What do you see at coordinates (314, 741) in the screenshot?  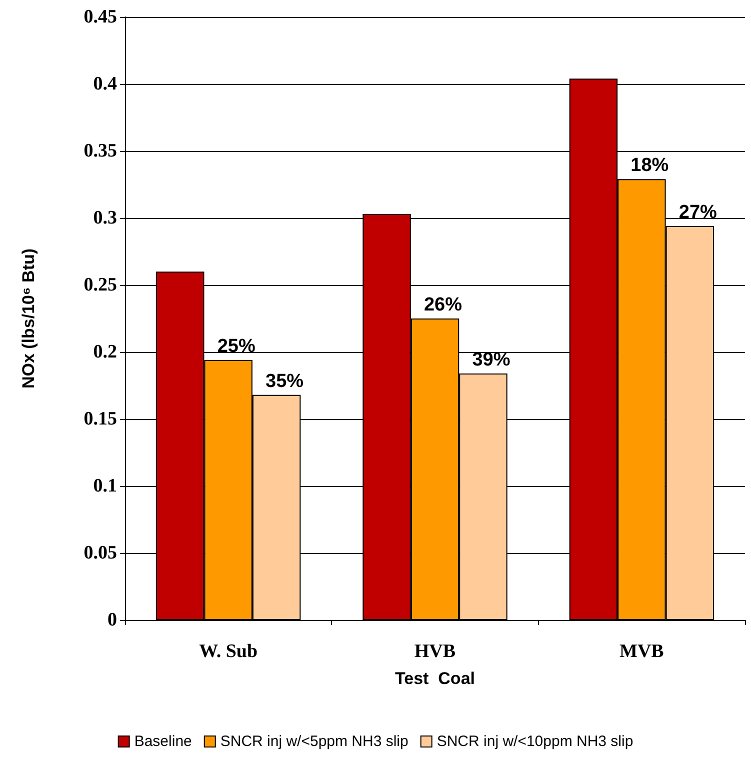 I see `legend-label: SNCR inj w/<5ppm NH3 slip` at bounding box center [314, 741].